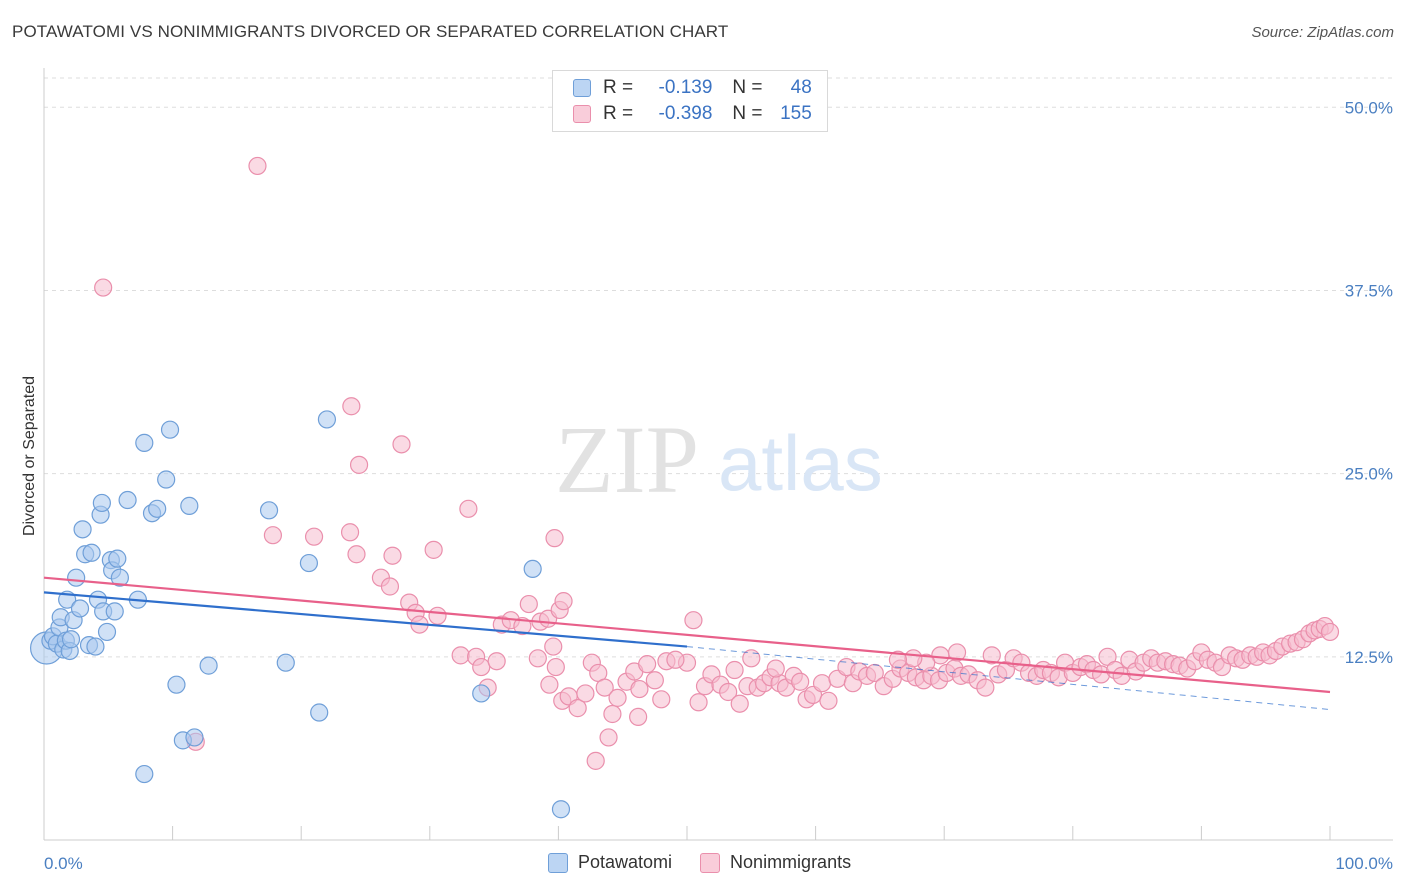 The height and width of the screenshot is (892, 1406). What do you see at coordinates (627, 459) in the screenshot?
I see `watermark-zip: ZIP` at bounding box center [627, 459].